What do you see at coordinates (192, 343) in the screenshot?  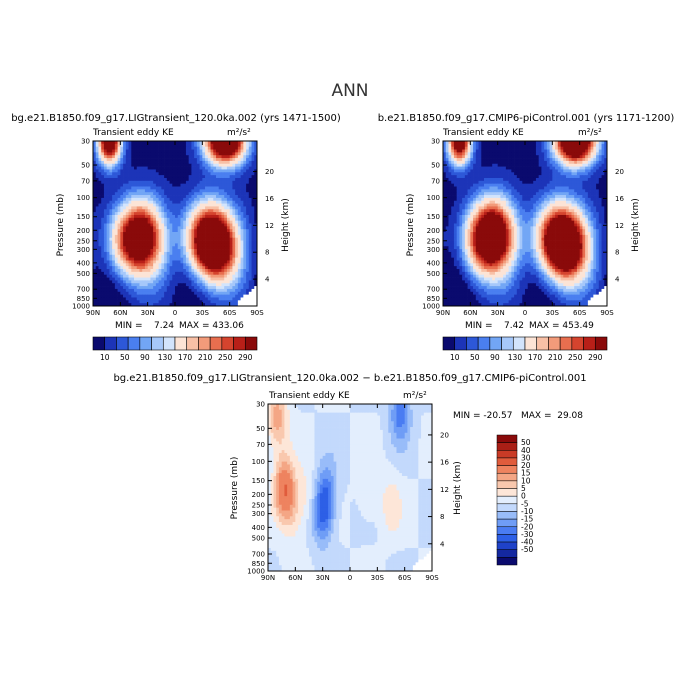 I see `colorbar-swatch` at bounding box center [192, 343].